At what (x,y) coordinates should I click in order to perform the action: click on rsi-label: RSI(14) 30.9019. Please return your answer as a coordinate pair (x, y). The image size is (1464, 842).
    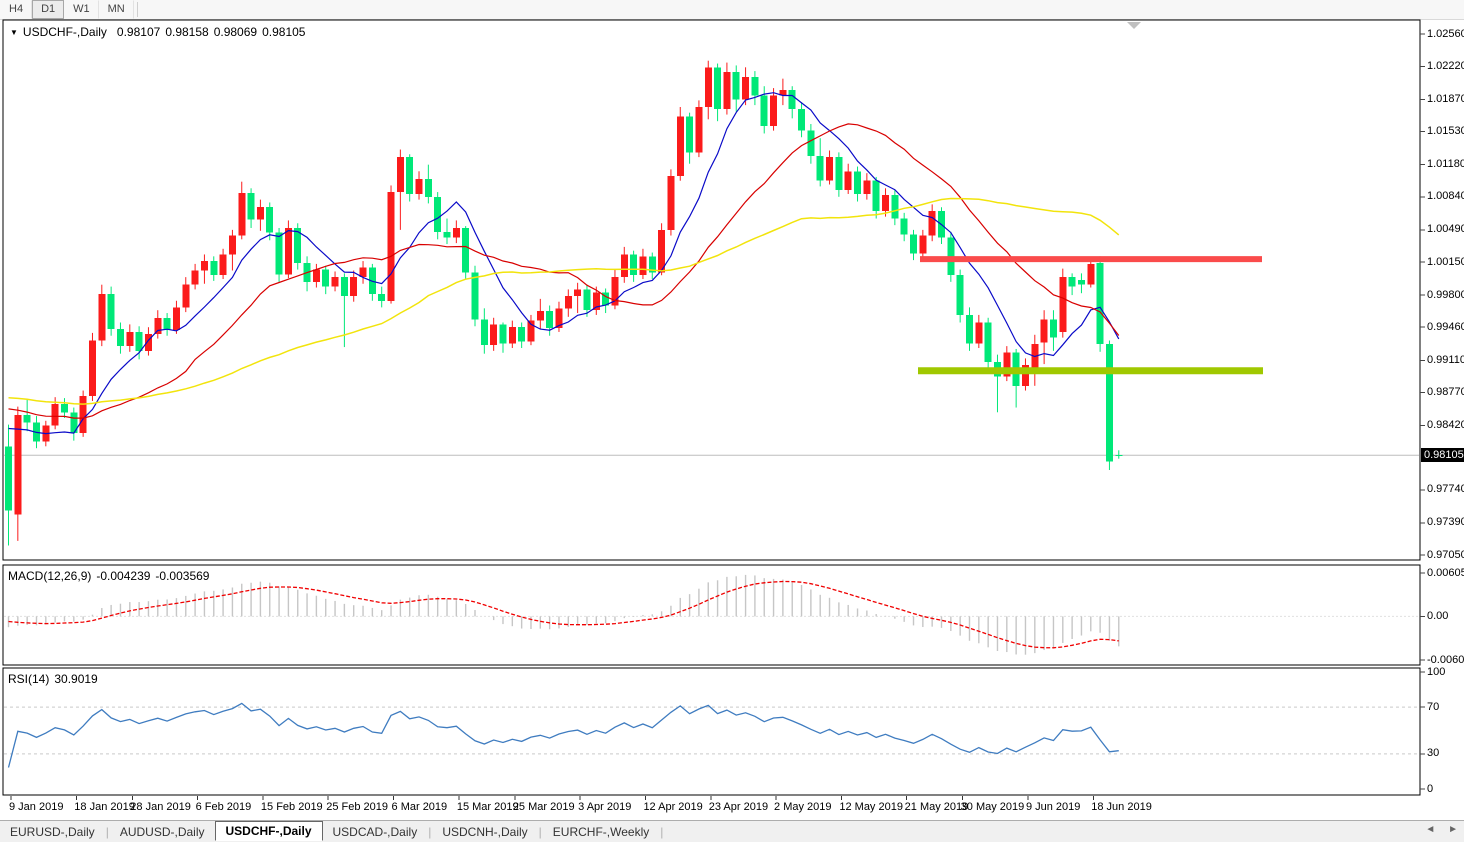
    Looking at the image, I should click on (55, 679).